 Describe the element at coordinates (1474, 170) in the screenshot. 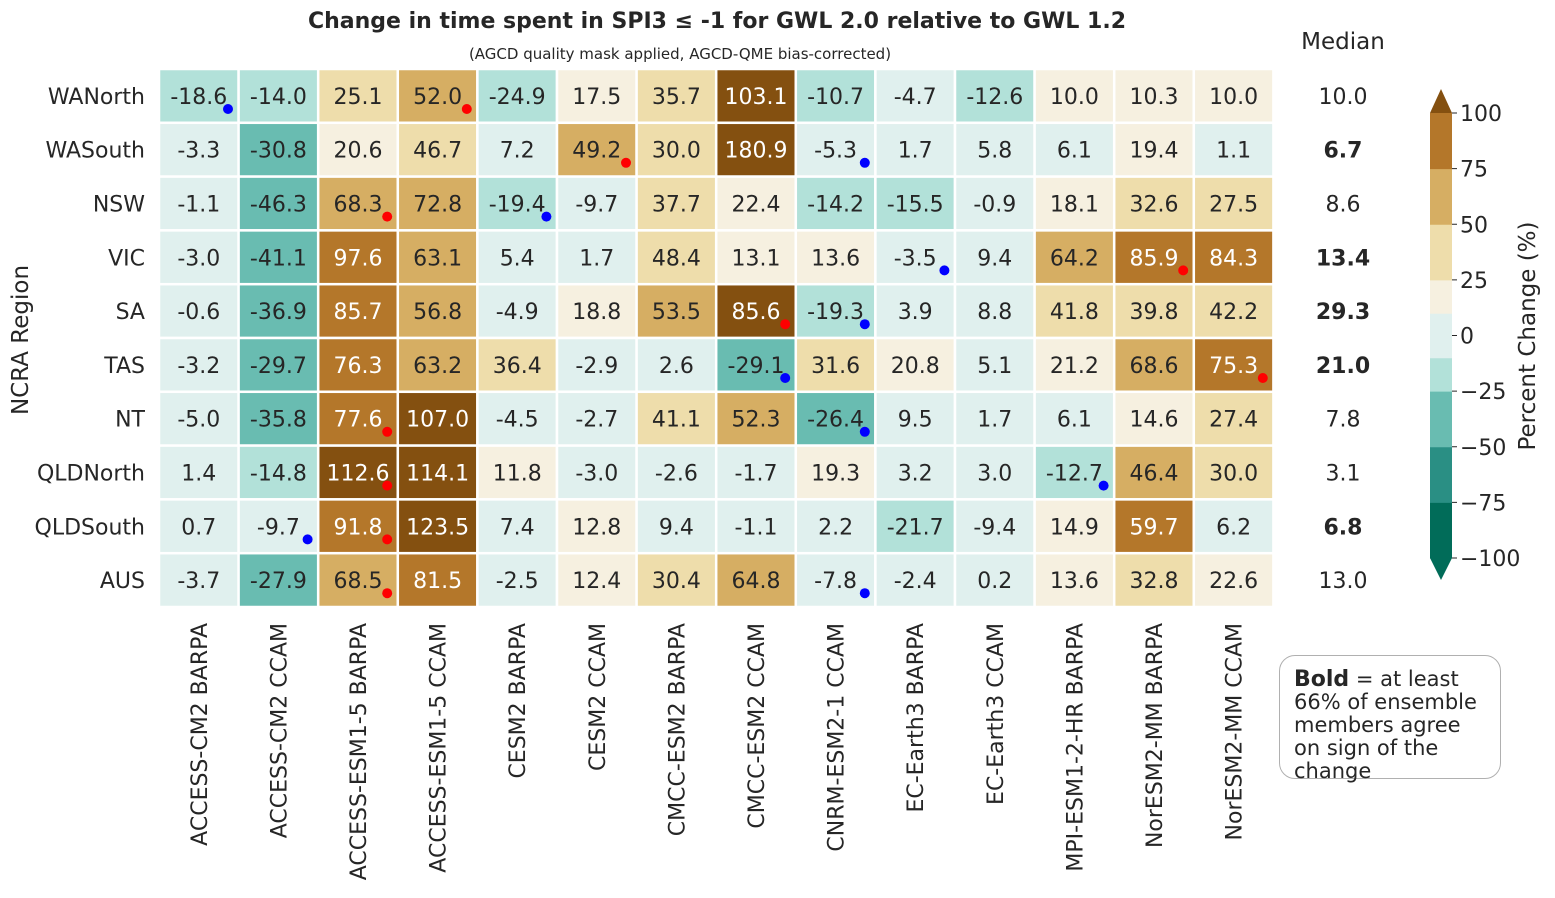

I see `colorbar-tick-label: 75` at that location.